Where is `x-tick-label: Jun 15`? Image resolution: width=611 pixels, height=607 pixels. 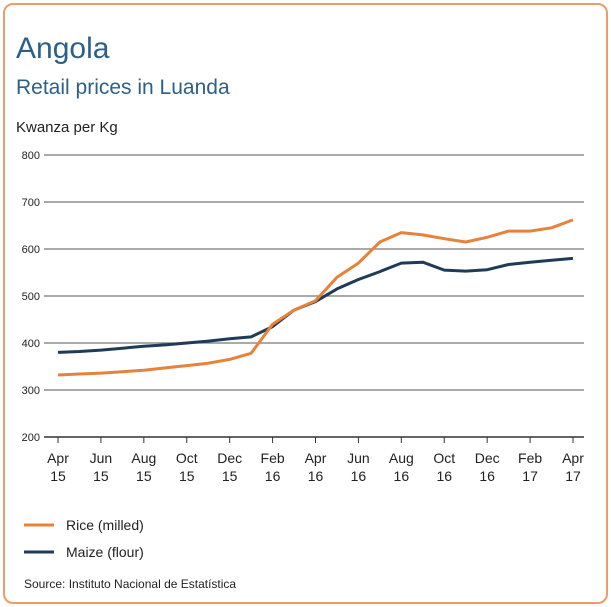 x-tick-label: Jun 15 is located at coordinates (101, 467).